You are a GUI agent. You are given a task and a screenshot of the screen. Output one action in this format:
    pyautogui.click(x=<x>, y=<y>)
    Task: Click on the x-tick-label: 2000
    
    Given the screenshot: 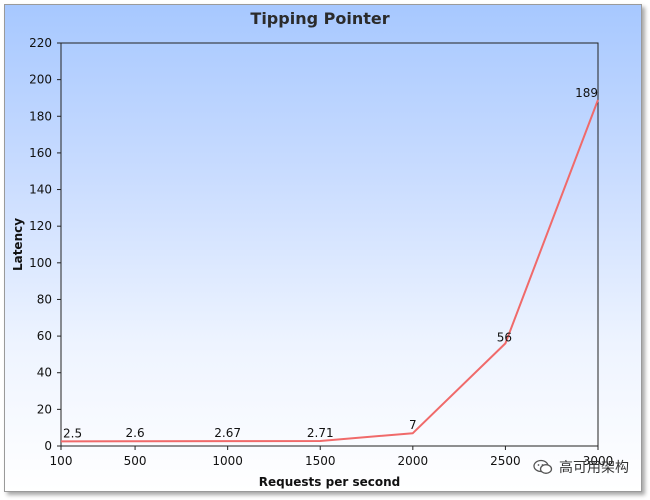 What is the action you would take?
    pyautogui.click(x=413, y=461)
    